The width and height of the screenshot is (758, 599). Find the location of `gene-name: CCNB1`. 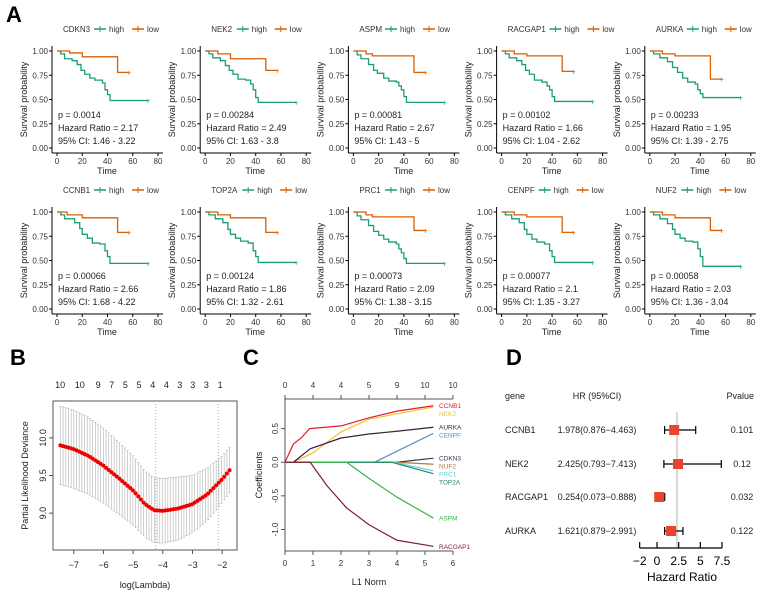

gene-name: CCNB1 is located at coordinates (520, 430).